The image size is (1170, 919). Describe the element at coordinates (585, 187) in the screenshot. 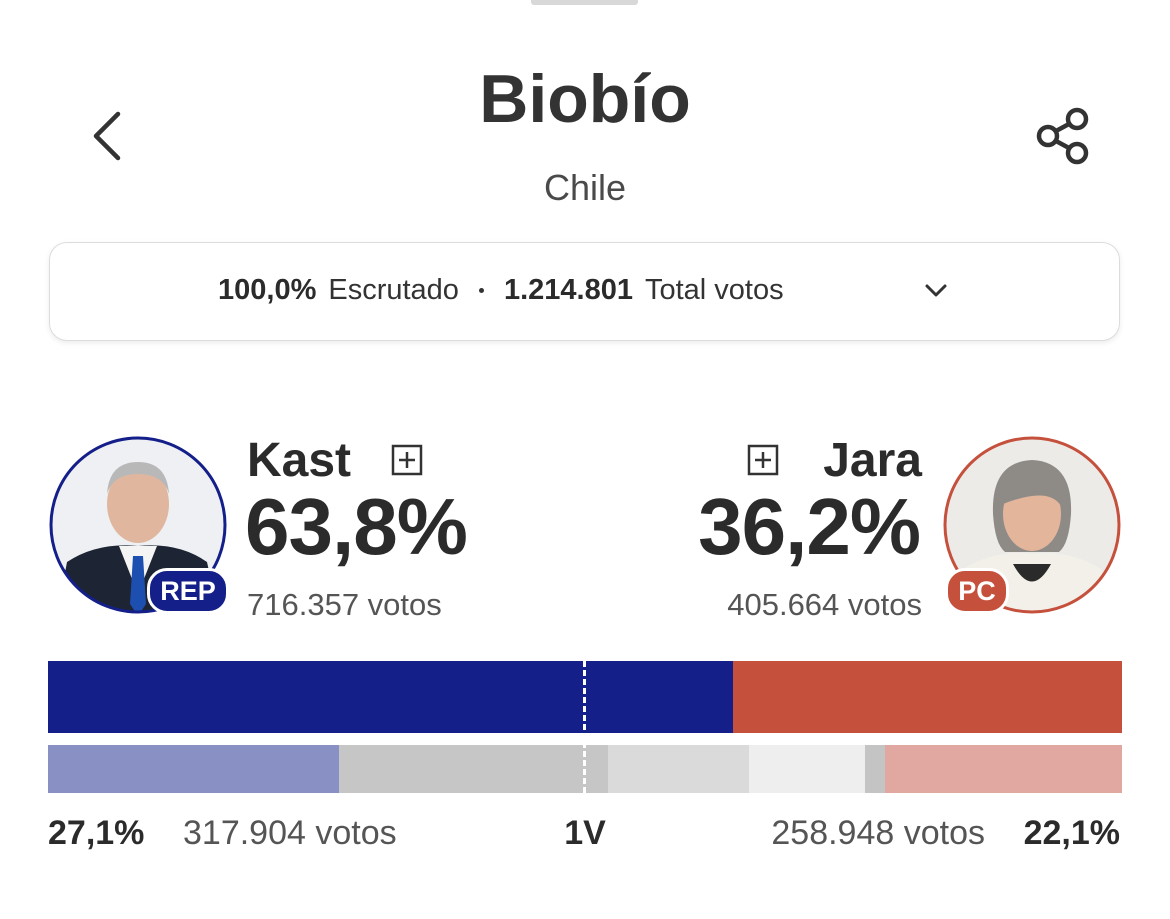

I see `subtitle: Chile` at that location.